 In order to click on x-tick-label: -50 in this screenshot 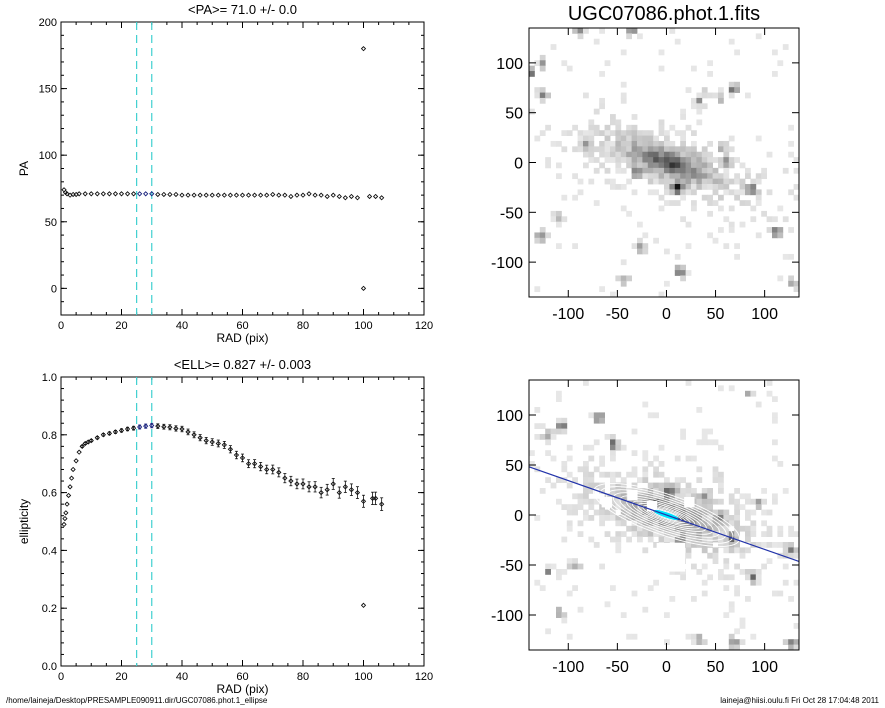, I will do `click(617, 314)`.